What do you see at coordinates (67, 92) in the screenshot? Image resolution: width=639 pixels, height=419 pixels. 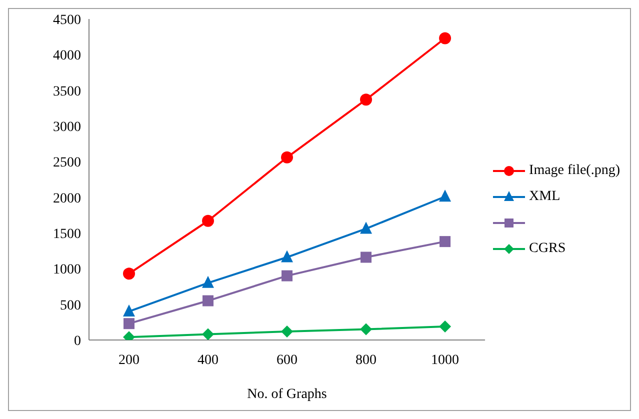 I see `y-tick-label: 3500` at bounding box center [67, 92].